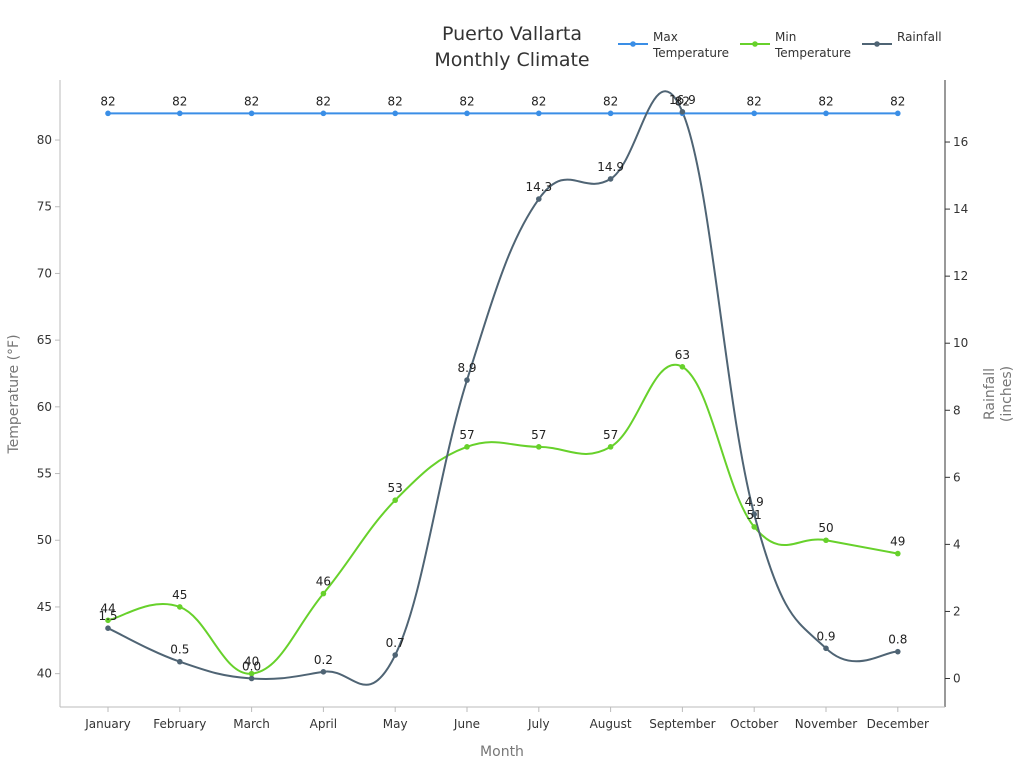 This screenshot has height=768, width=1024. What do you see at coordinates (897, 542) in the screenshot?
I see `min-temperature-data-label: 49` at bounding box center [897, 542].